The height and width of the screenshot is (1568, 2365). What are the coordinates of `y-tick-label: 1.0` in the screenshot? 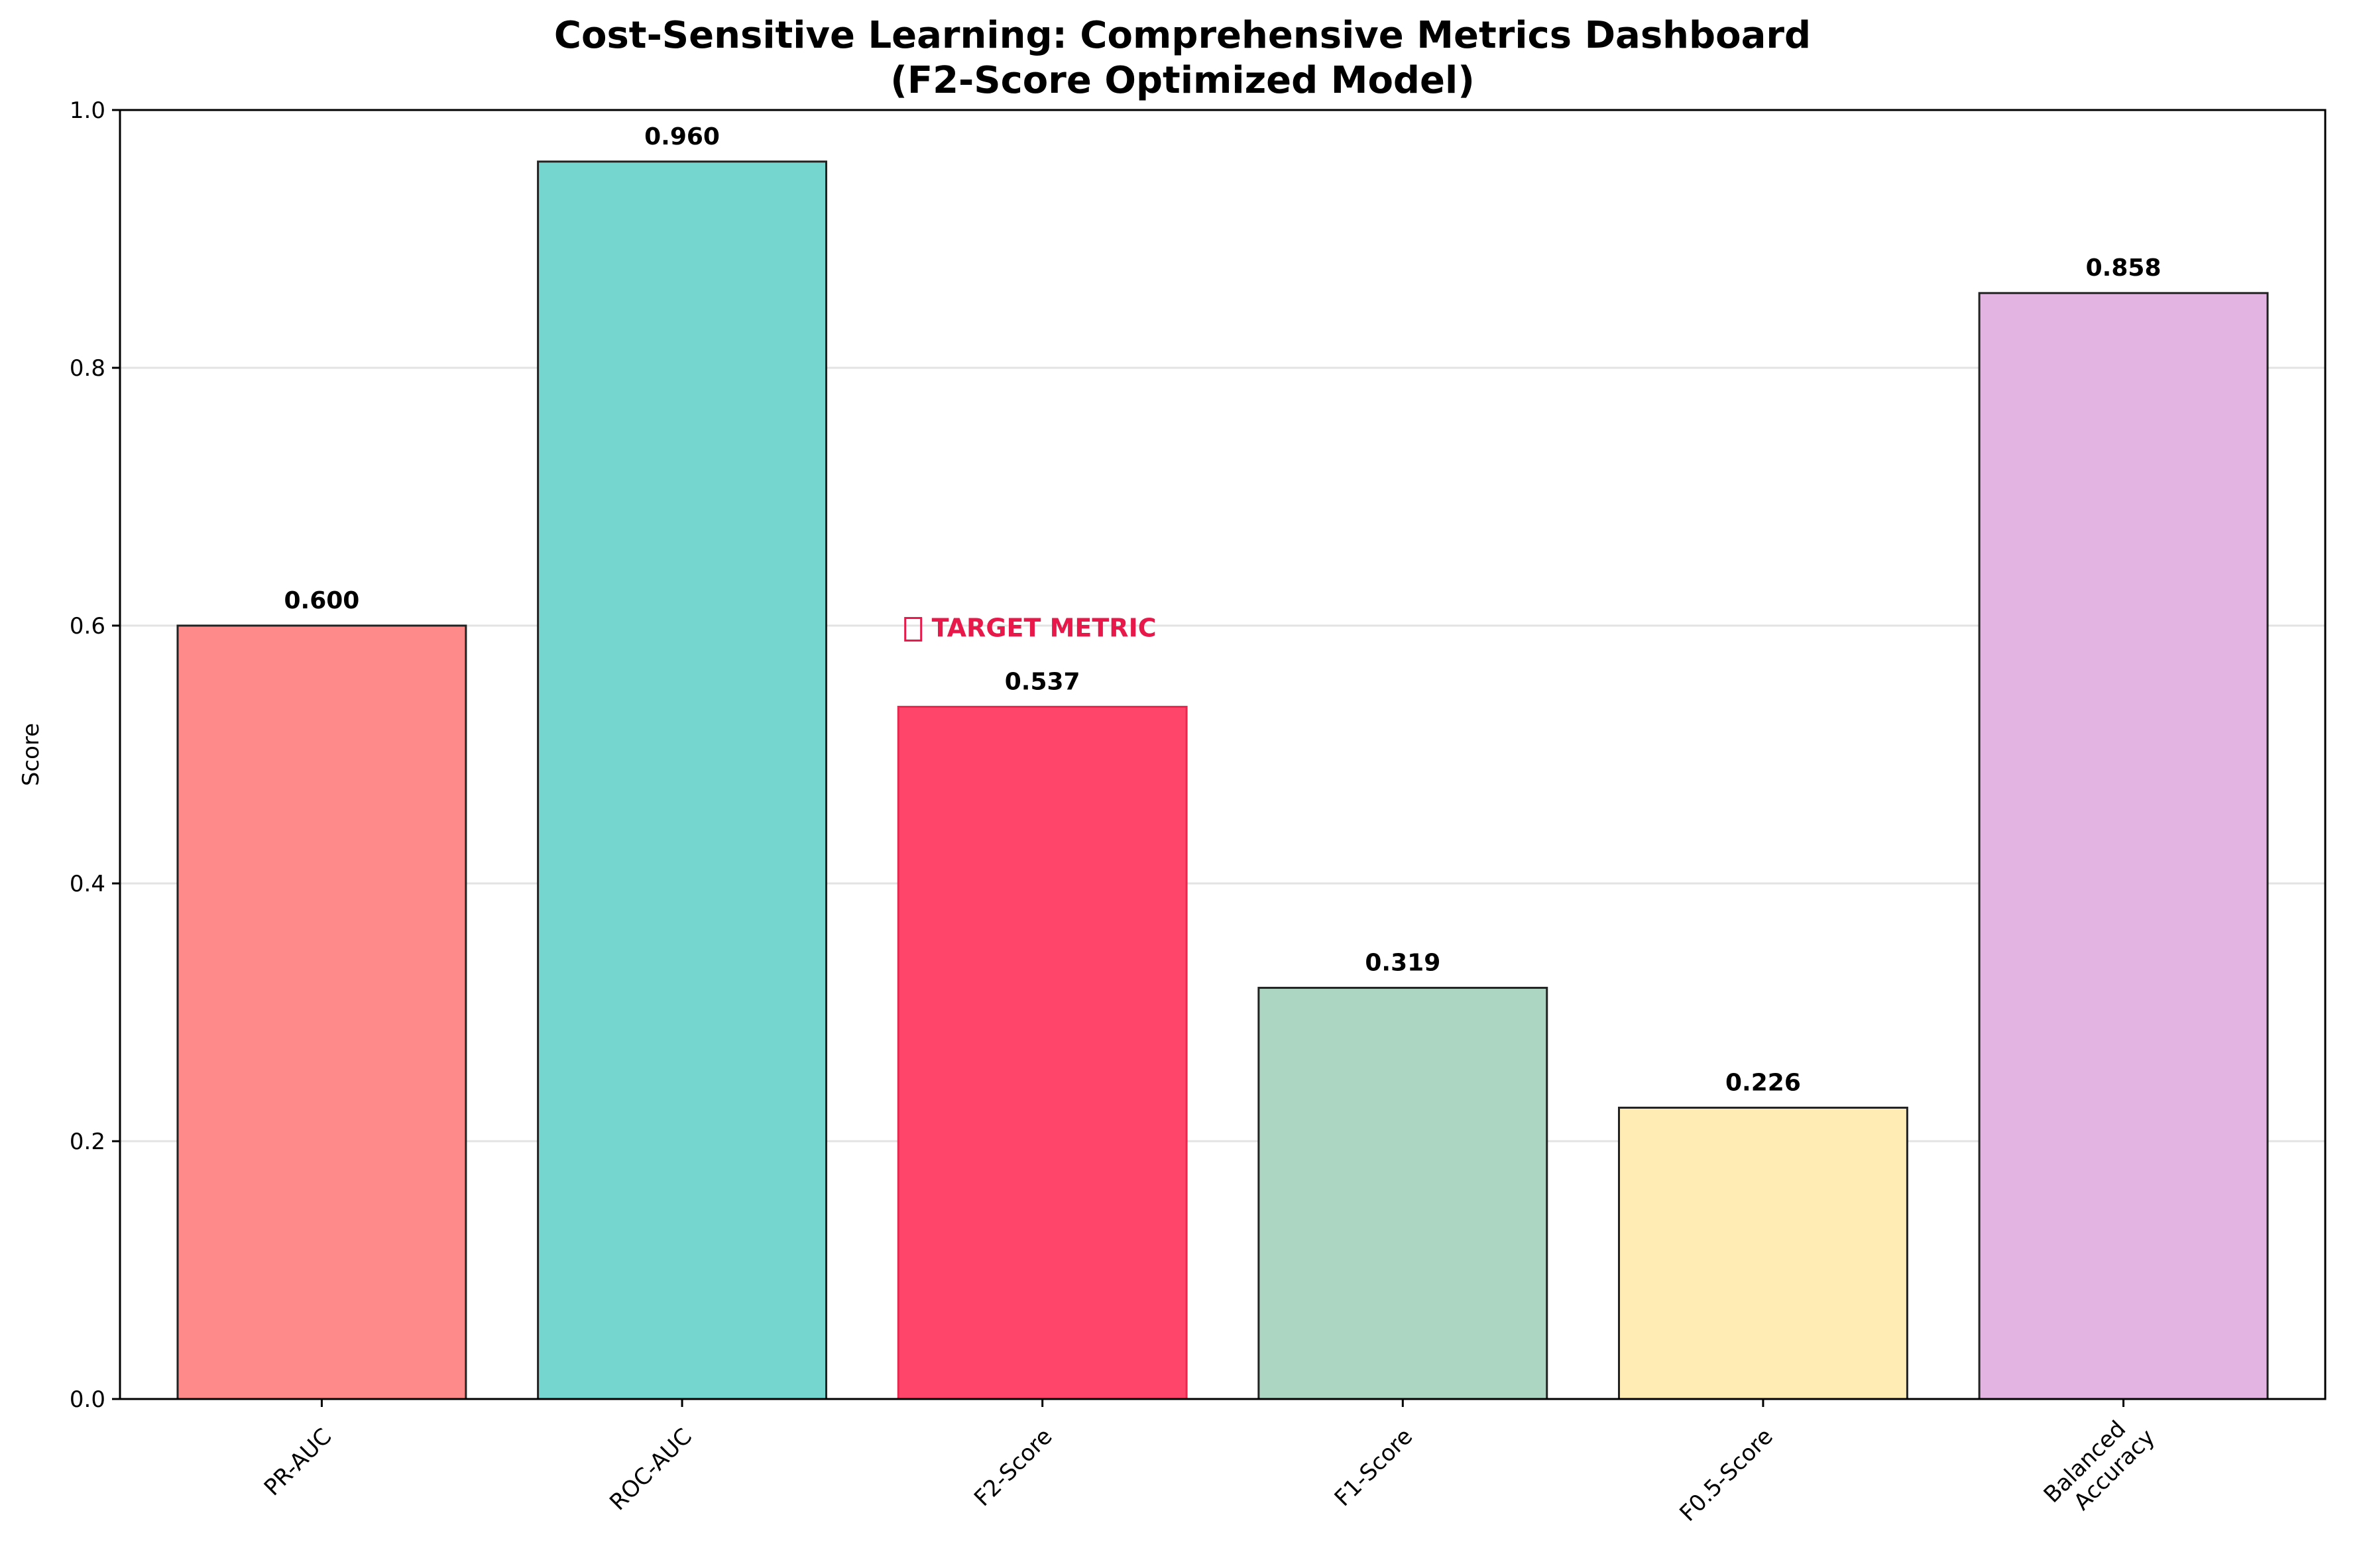 It's located at (87, 110).